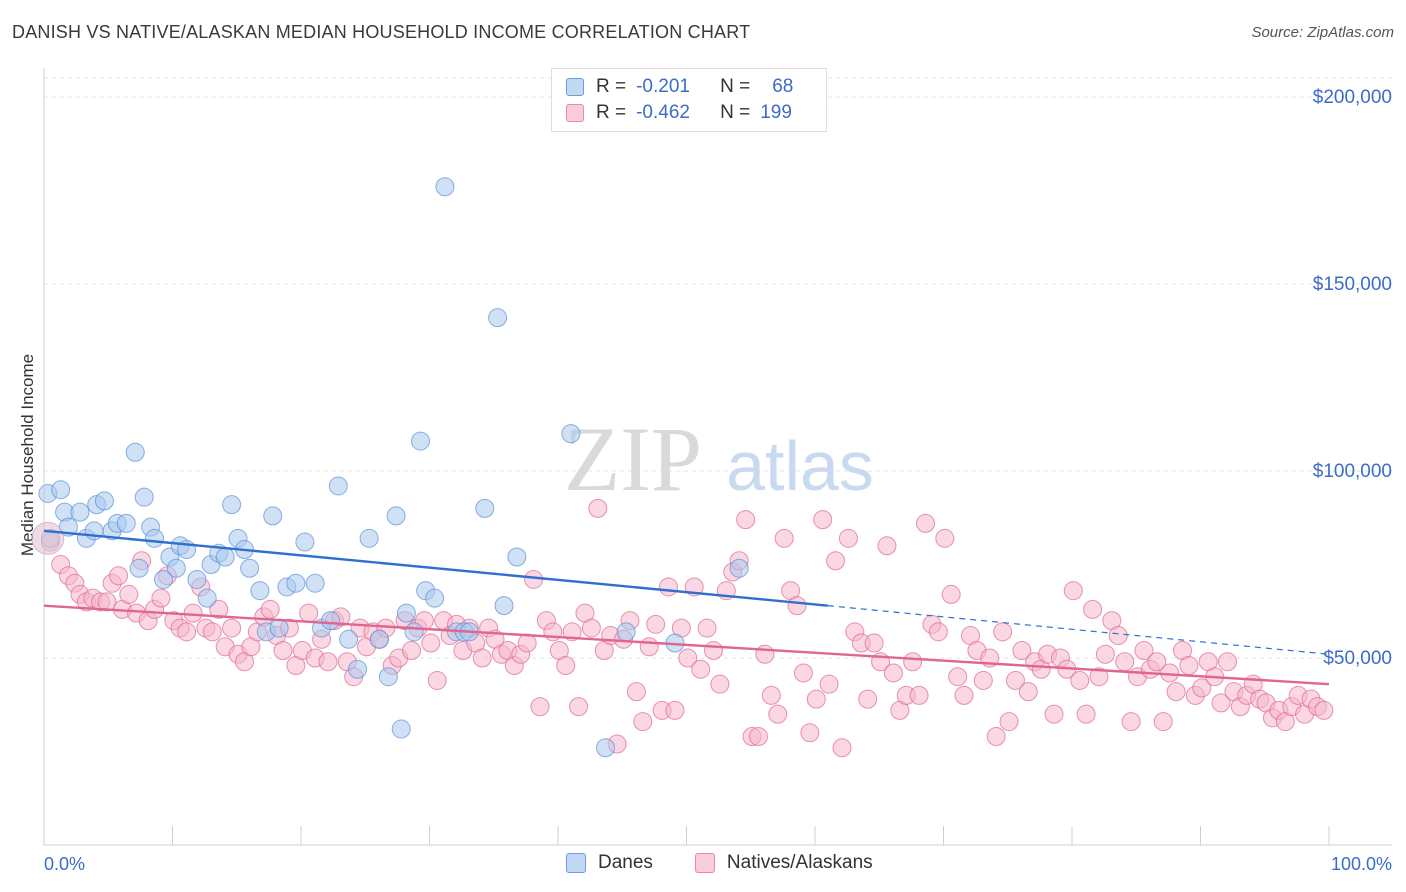  I want to click on legend-item-natives: Natives/Alaskans, so click(783, 863).